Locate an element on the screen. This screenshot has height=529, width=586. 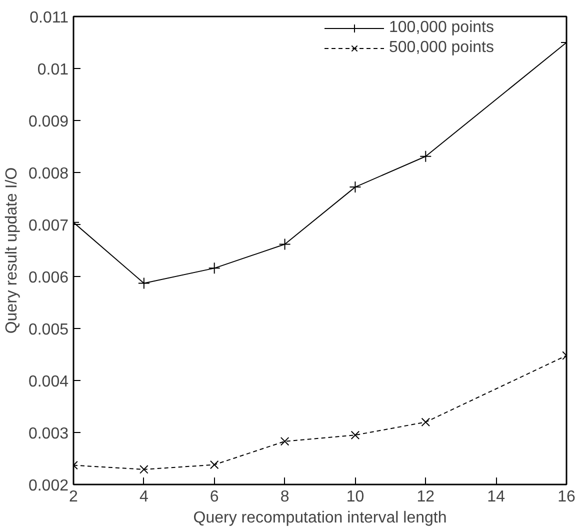
y-tick-label: 0.005 is located at coordinates (48, 330).